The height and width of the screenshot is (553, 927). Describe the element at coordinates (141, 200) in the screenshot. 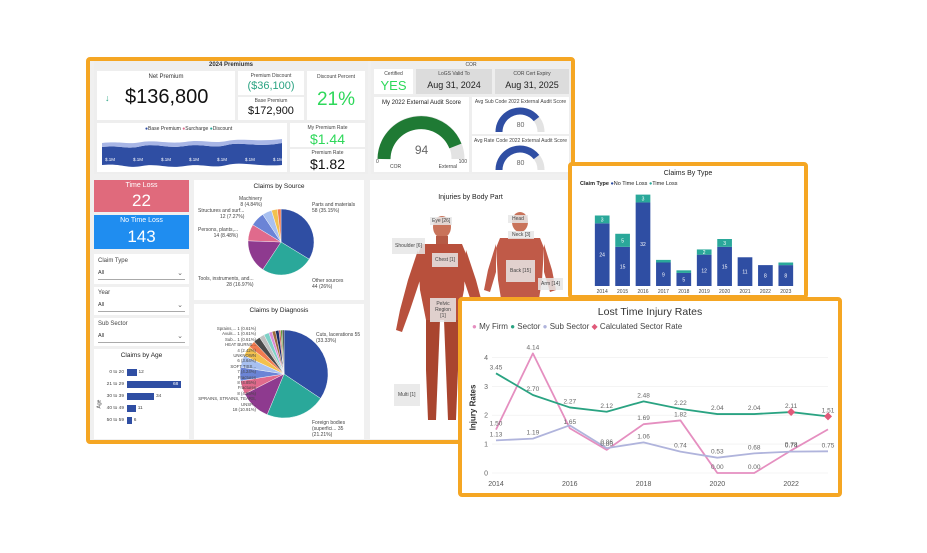

I see `time-loss-value: 22` at that location.